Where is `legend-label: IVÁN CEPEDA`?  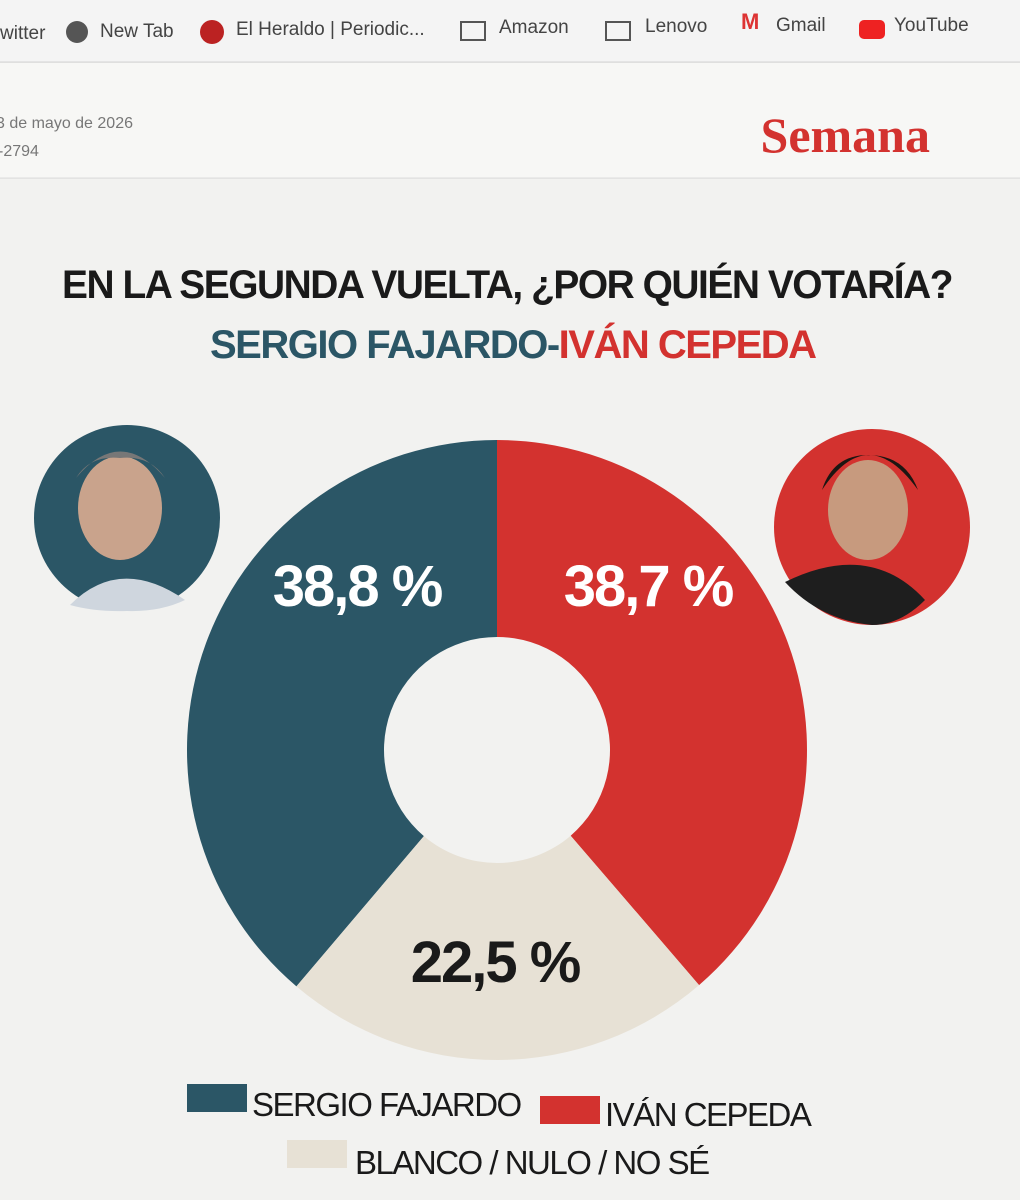
legend-label: IVÁN CEPEDA is located at coordinates (708, 1114).